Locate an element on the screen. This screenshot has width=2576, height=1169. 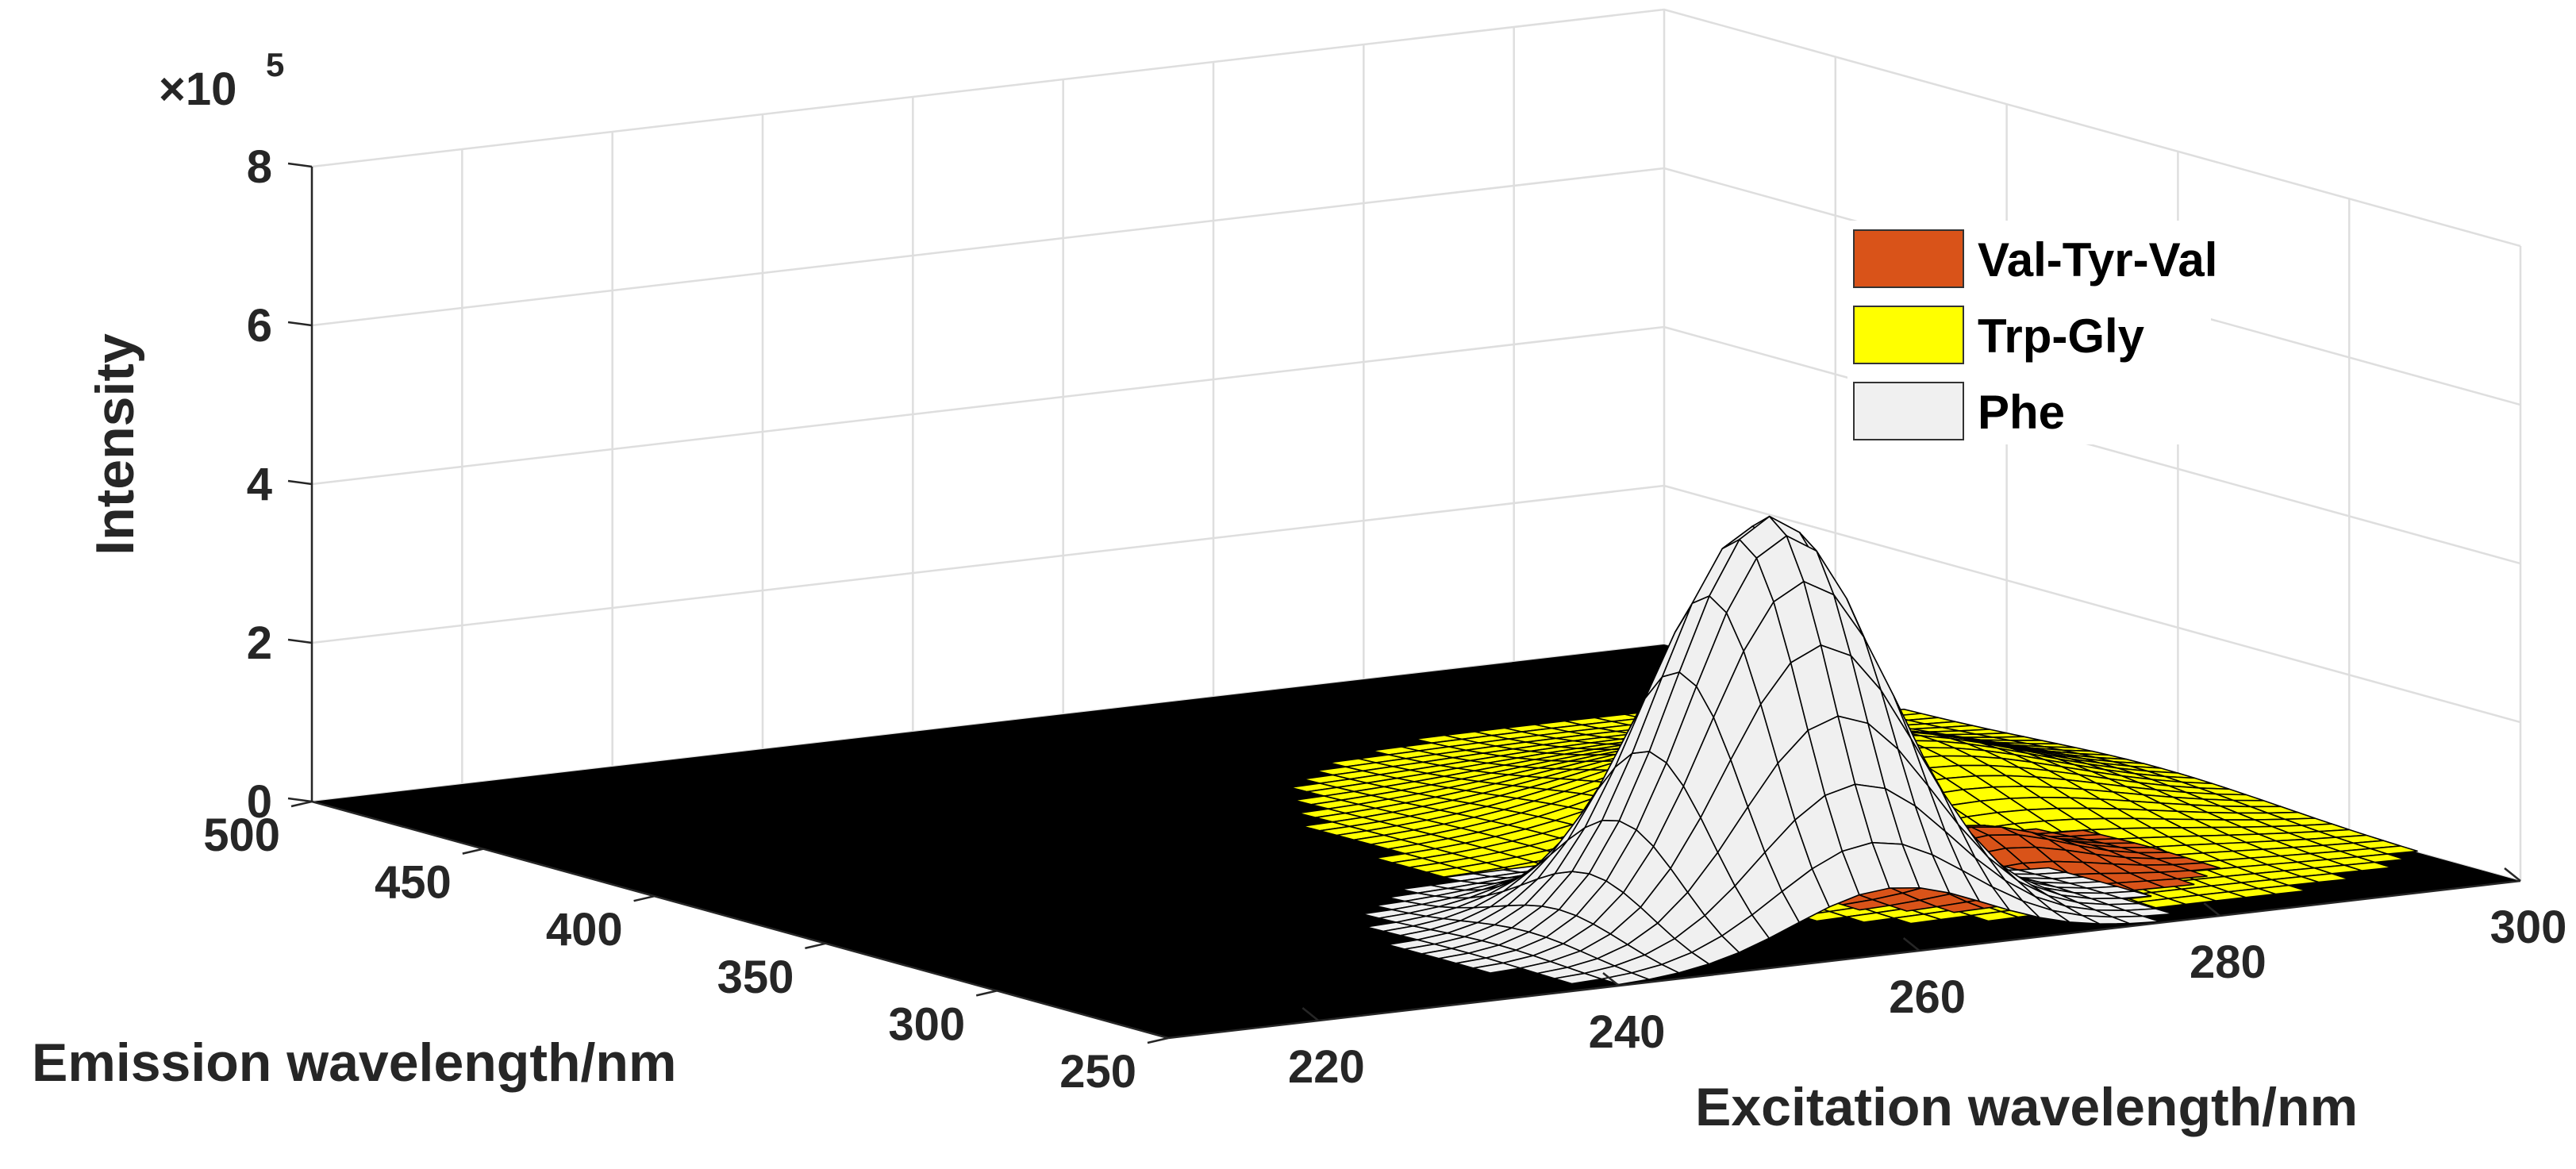
y-tick-label: 350 is located at coordinates (755, 977).